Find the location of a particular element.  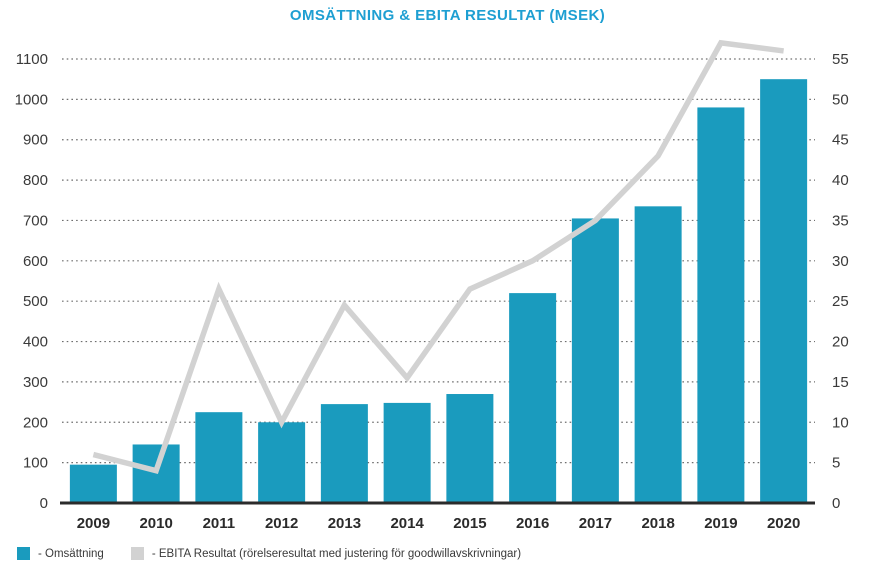

y-axis-right-label-25: 25 is located at coordinates (840, 301).